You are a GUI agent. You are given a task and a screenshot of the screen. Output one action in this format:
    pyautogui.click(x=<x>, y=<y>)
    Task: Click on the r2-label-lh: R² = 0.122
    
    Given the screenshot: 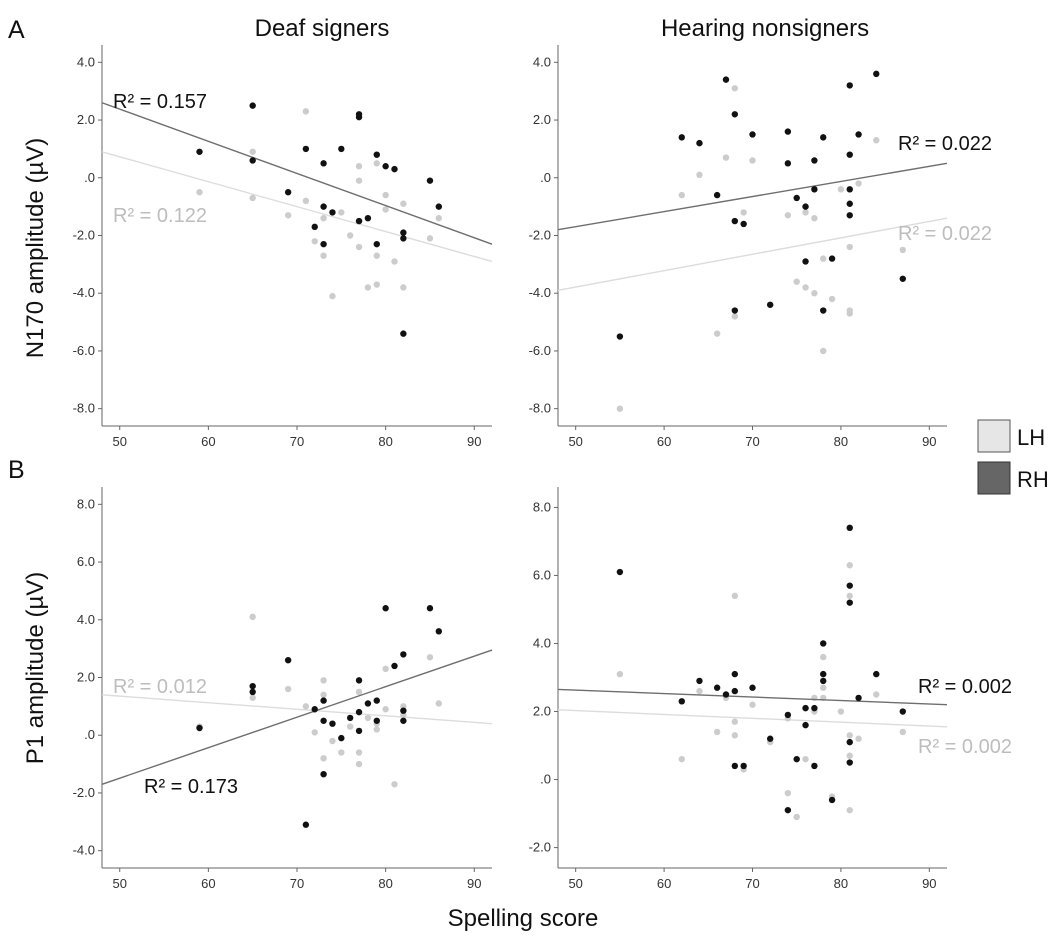 What is the action you would take?
    pyautogui.click(x=160, y=216)
    